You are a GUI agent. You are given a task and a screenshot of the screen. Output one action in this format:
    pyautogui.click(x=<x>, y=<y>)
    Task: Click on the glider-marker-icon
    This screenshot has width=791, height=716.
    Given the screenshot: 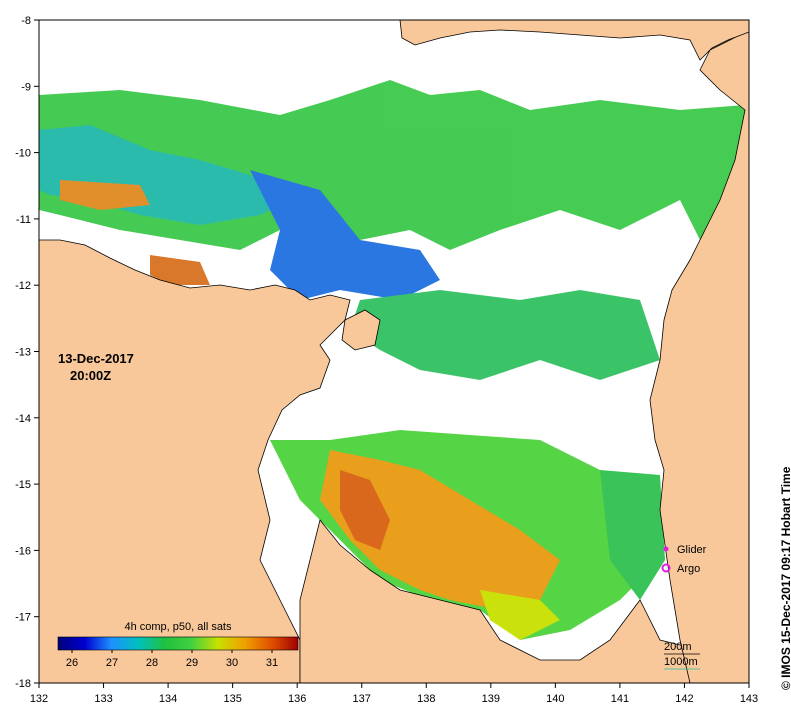 What is the action you would take?
    pyautogui.click(x=666, y=549)
    